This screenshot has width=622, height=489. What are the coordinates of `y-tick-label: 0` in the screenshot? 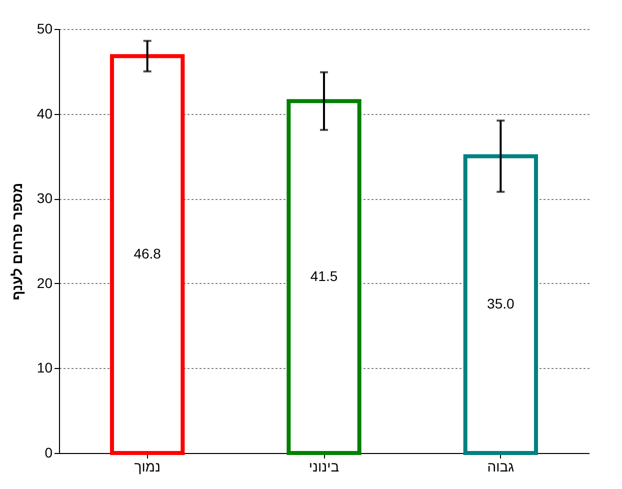 It's located at (48, 452).